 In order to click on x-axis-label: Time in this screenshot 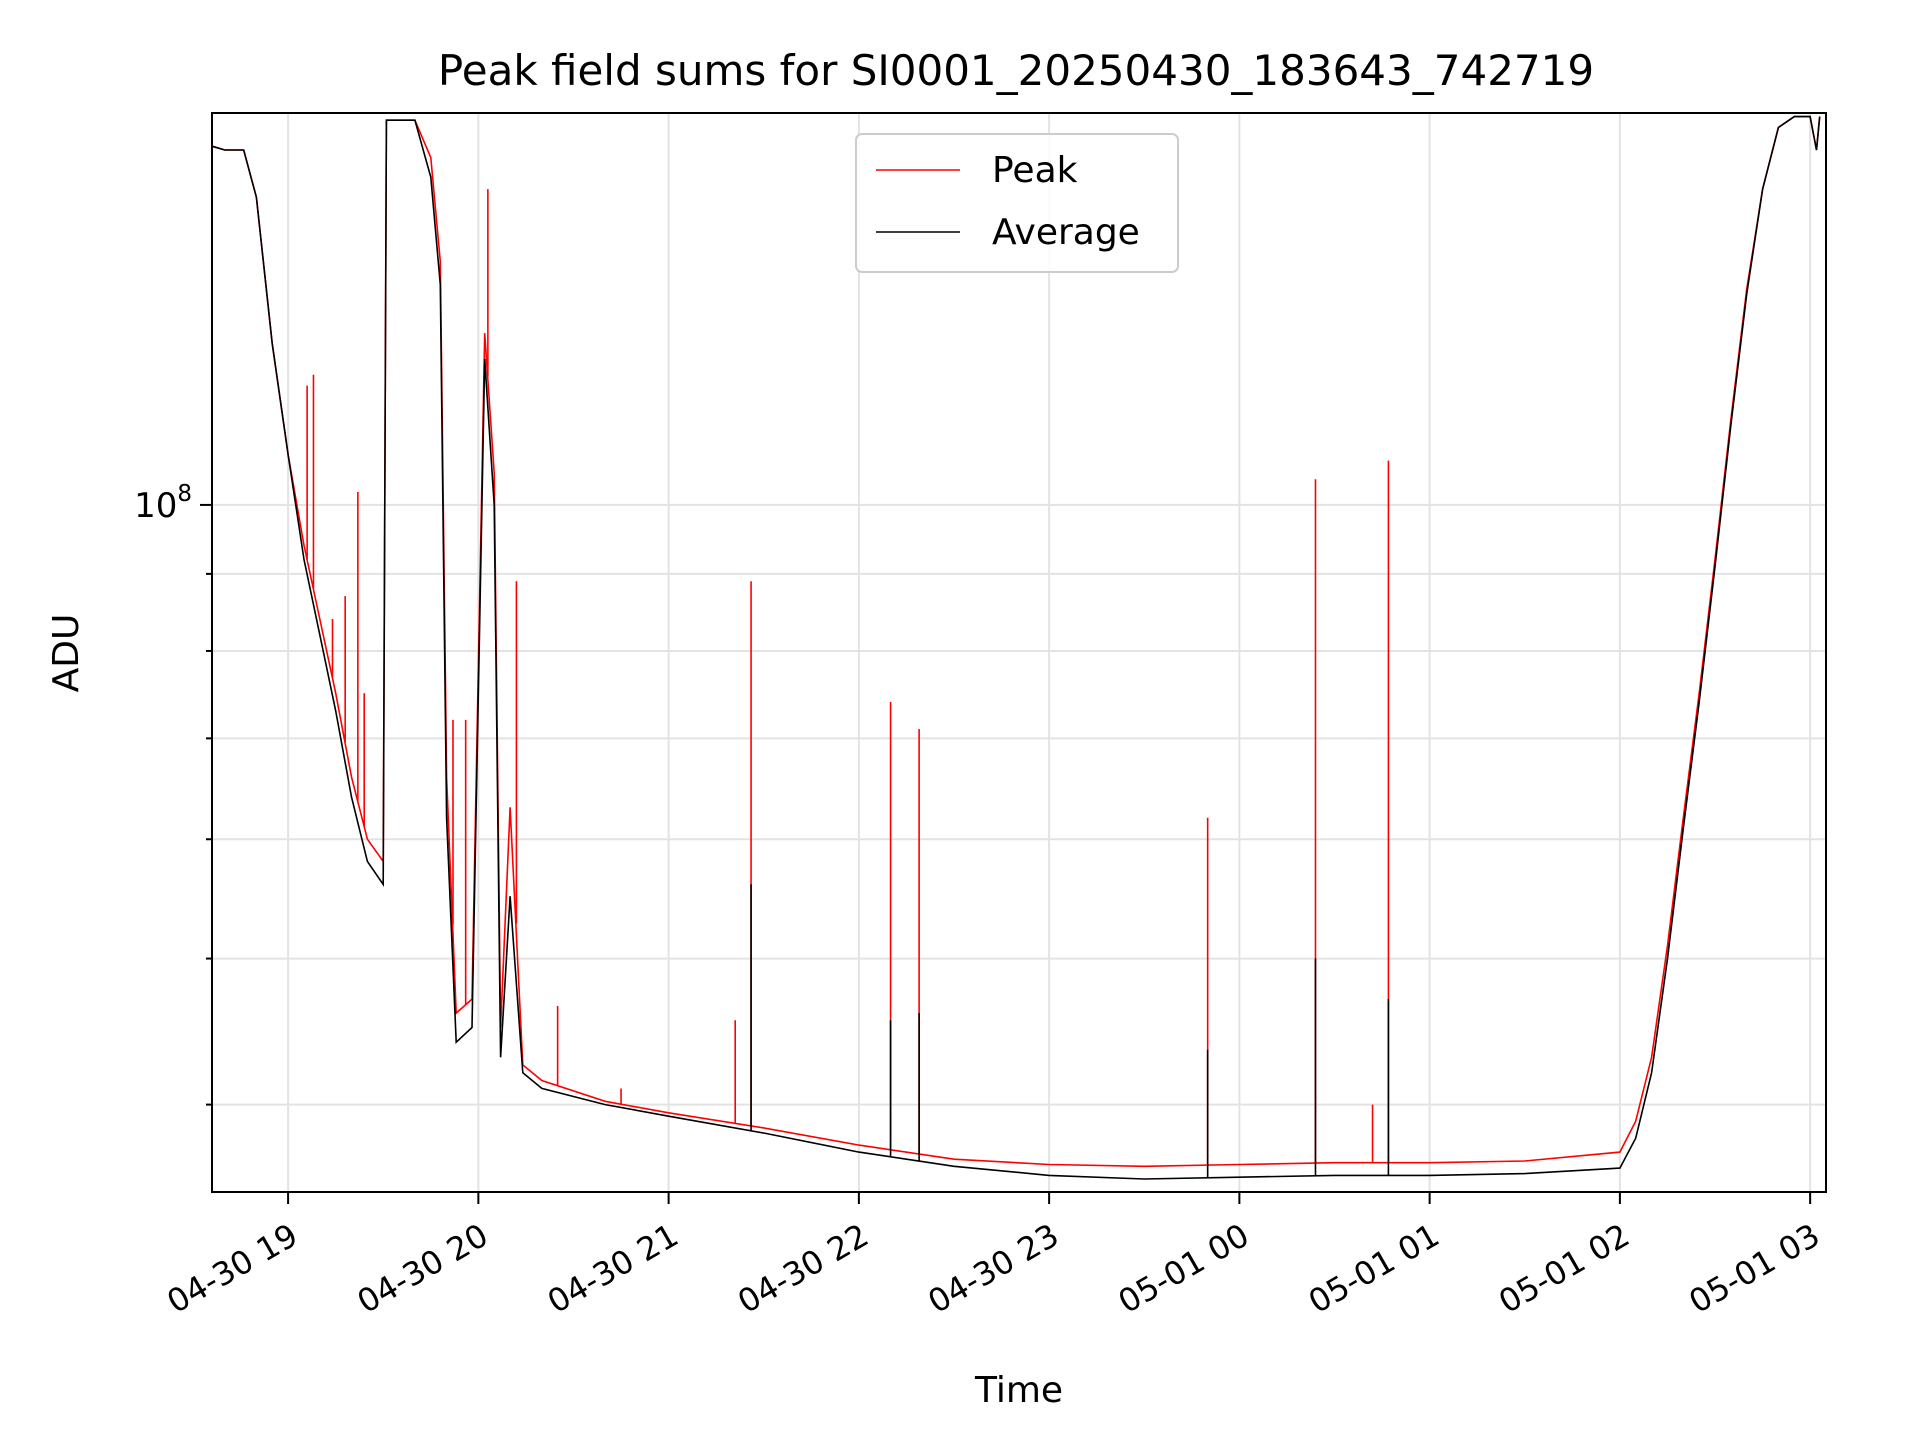, I will do `click(1018, 1390)`.